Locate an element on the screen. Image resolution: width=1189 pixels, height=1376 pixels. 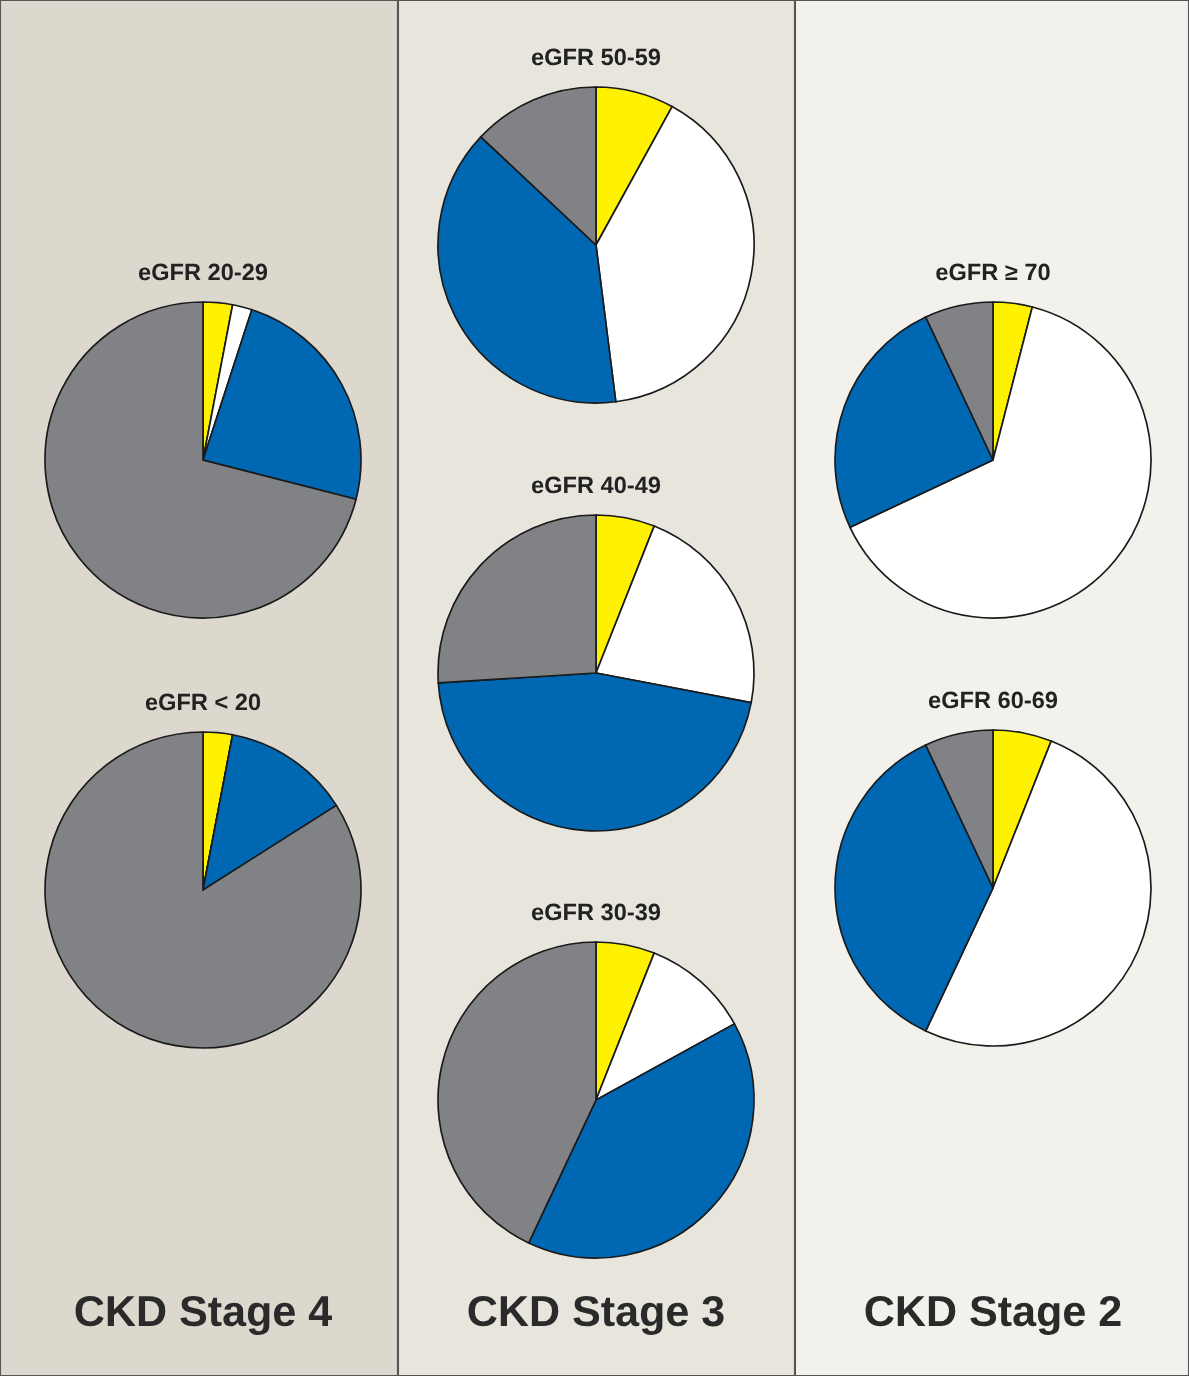
text: CKD Stage 4 is located at coordinates (203, 1315).